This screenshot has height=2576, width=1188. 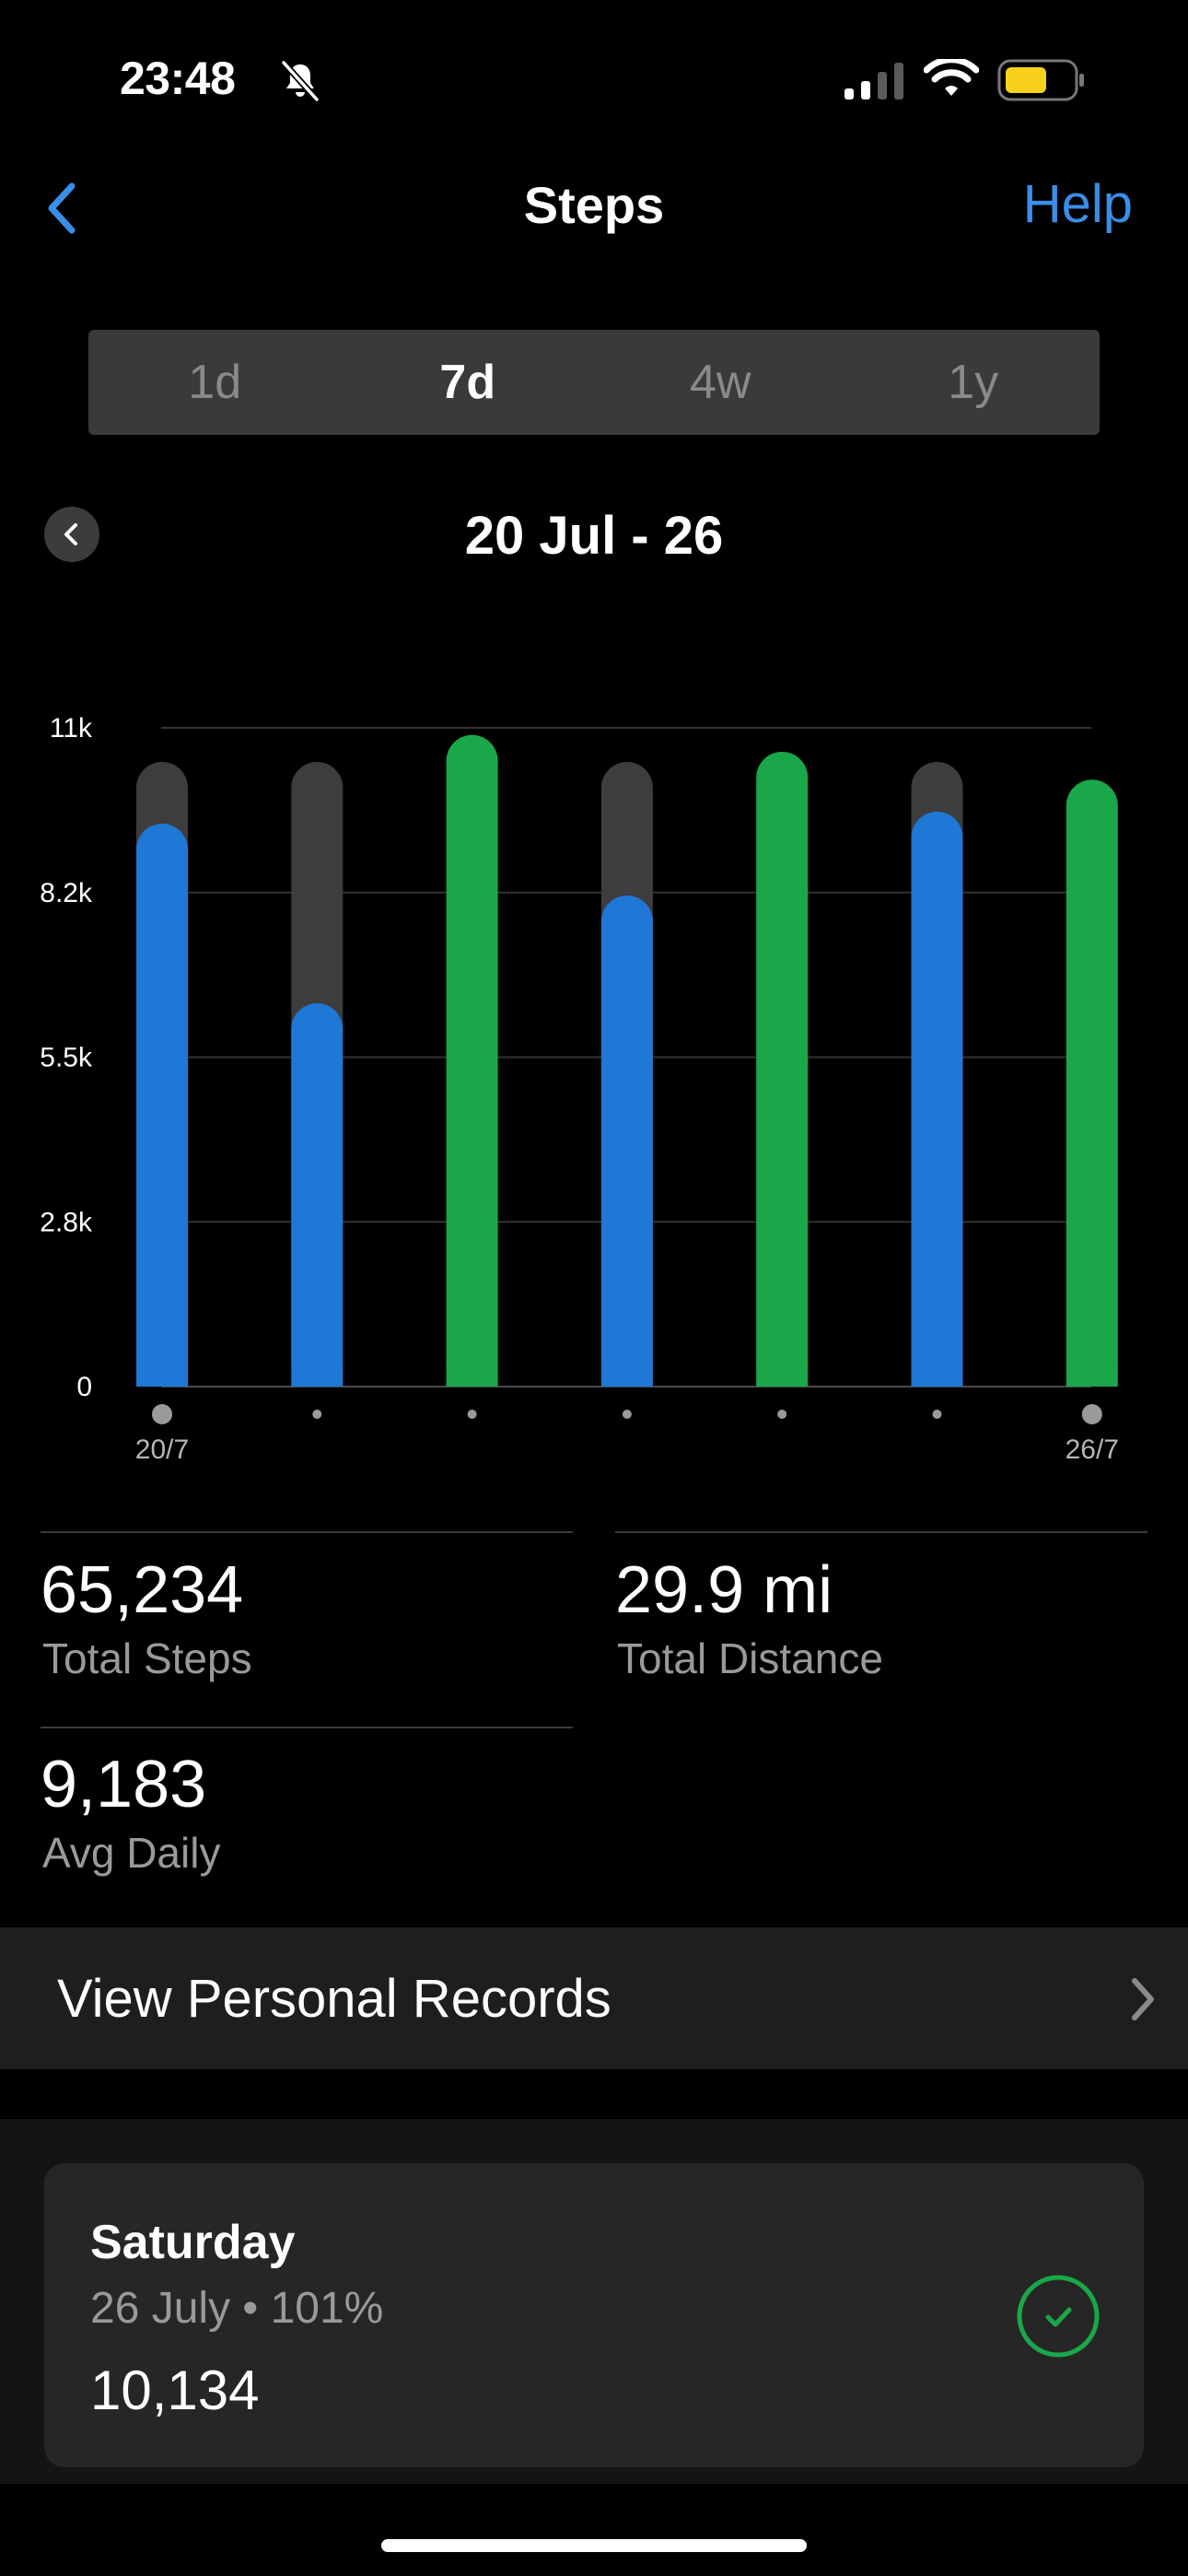 I want to click on segment-1d: 1d, so click(x=215, y=382).